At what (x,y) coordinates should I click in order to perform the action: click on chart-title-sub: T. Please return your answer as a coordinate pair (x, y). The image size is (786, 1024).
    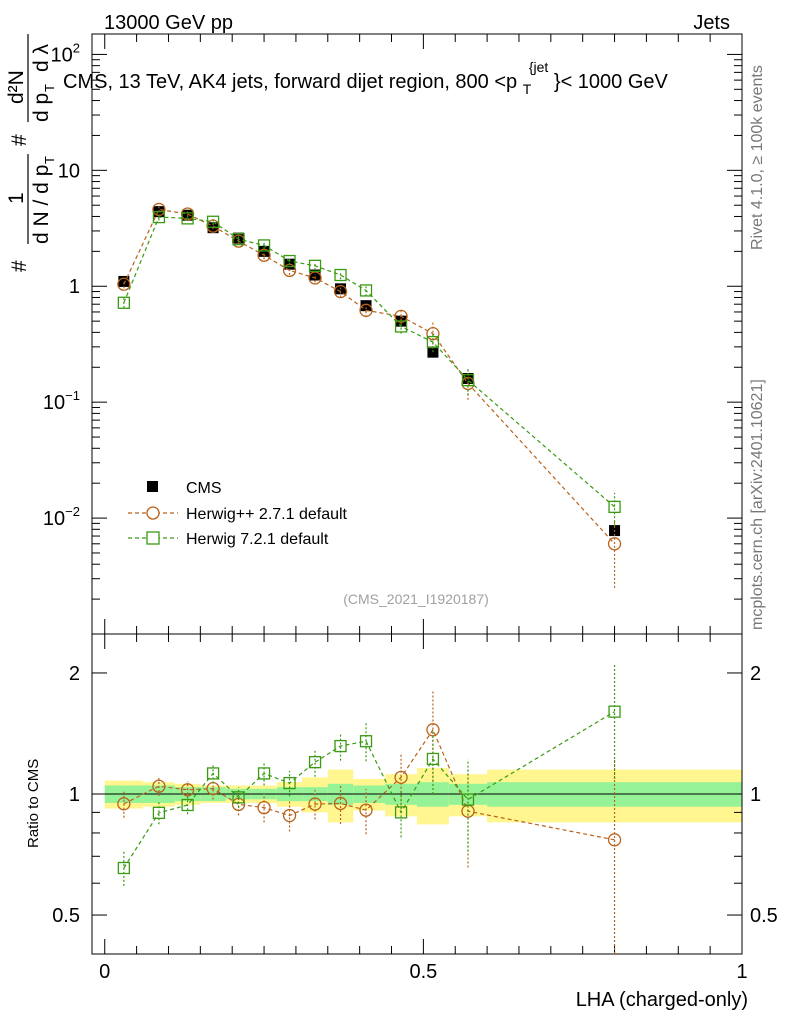
    Looking at the image, I should click on (527, 89).